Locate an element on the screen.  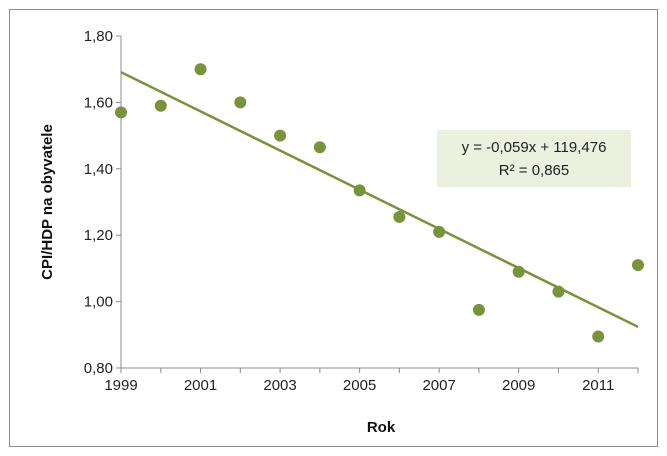
trendline-equation: y = -0,059x + 119,476 is located at coordinates (534, 147).